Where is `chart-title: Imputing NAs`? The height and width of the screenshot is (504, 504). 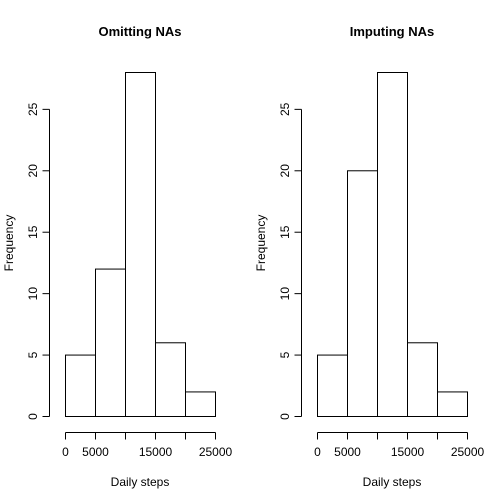 chart-title: Imputing NAs is located at coordinates (392, 31).